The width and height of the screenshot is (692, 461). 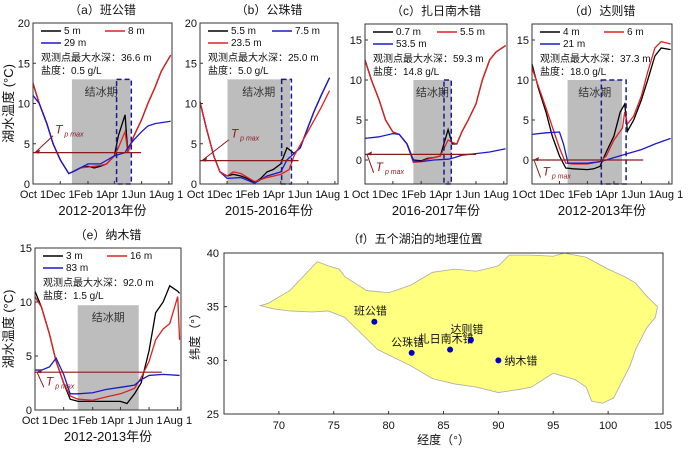 What do you see at coordinates (498, 426) in the screenshot?
I see `x-tick-label: 90` at bounding box center [498, 426].